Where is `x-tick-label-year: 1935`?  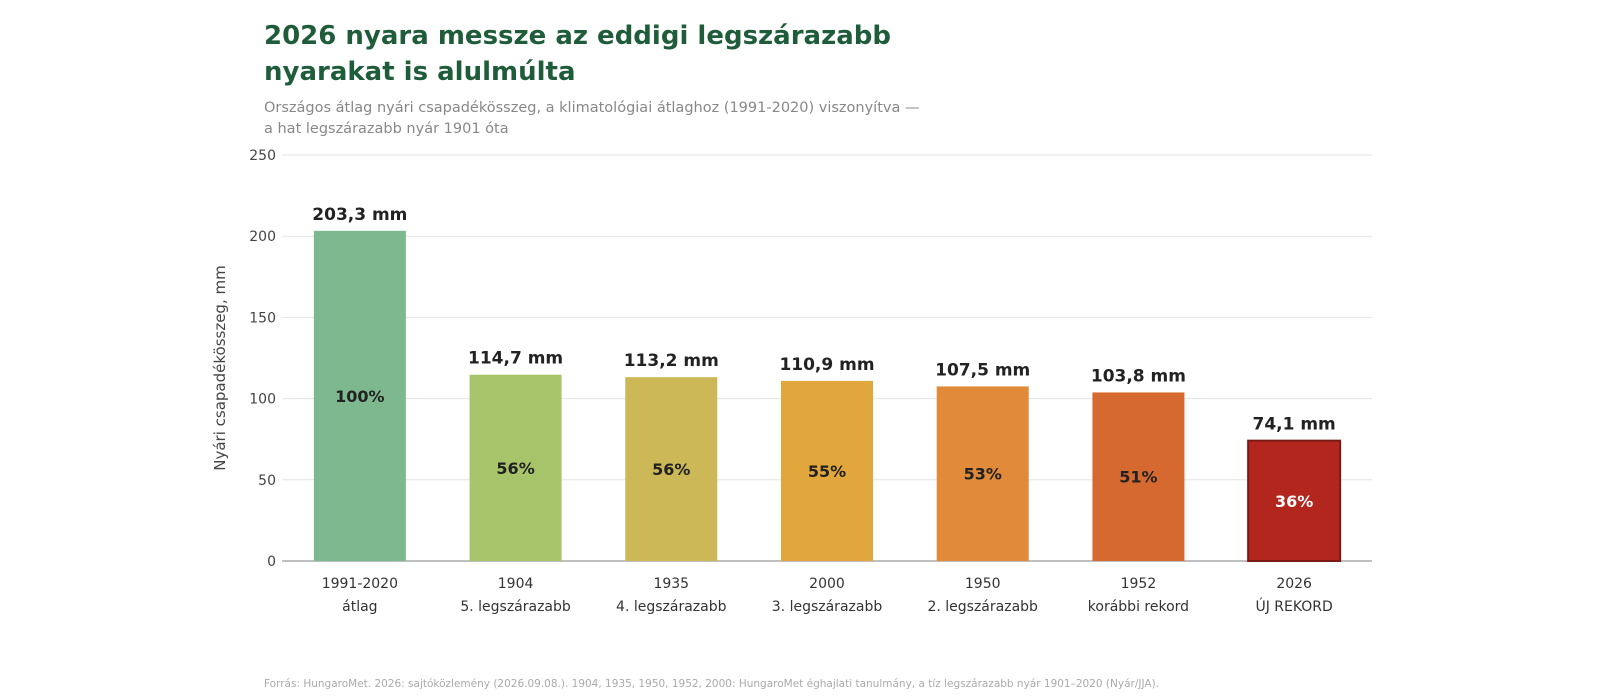 x-tick-label-year: 1935 is located at coordinates (671, 584).